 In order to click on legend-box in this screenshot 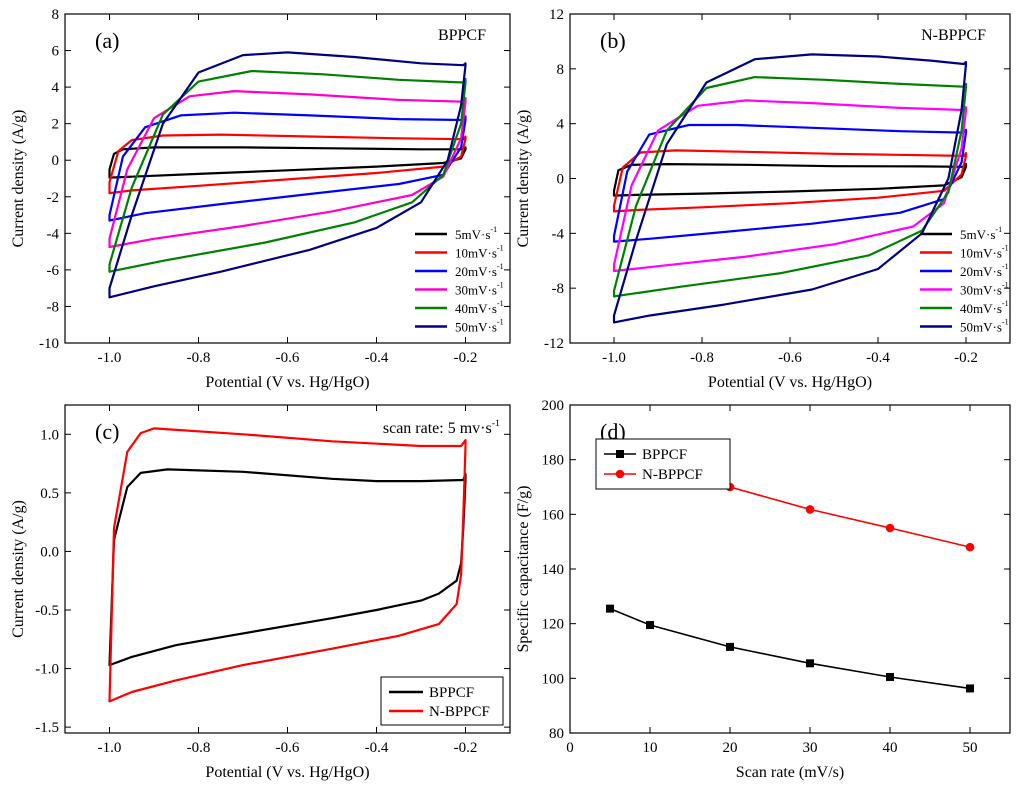, I will do `click(663, 464)`.